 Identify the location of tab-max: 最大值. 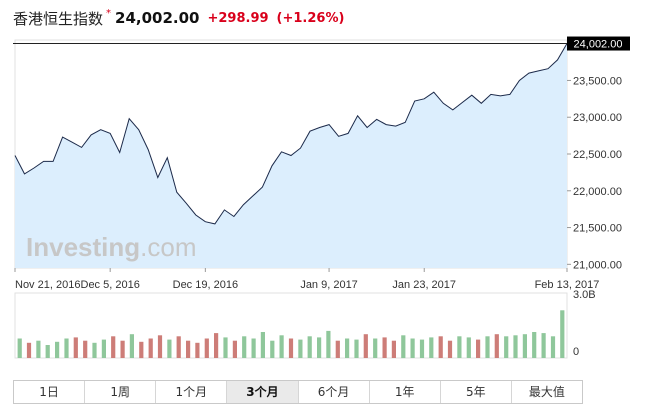
(546, 392).